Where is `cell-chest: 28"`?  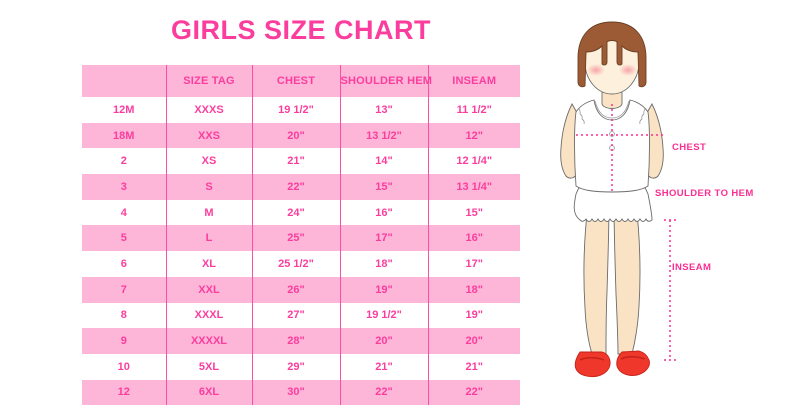 cell-chest: 28" is located at coordinates (295, 341).